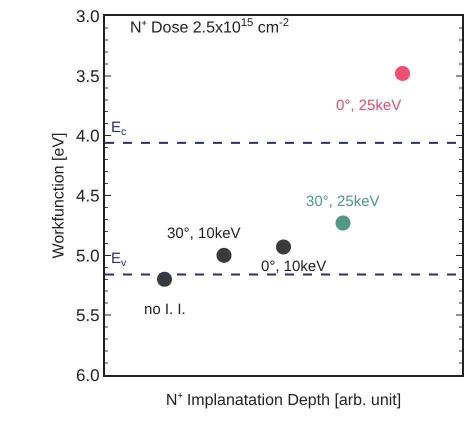 This screenshot has height=437, width=474. Describe the element at coordinates (204, 233) in the screenshot. I see `series-label: 30°, 10keV` at that location.